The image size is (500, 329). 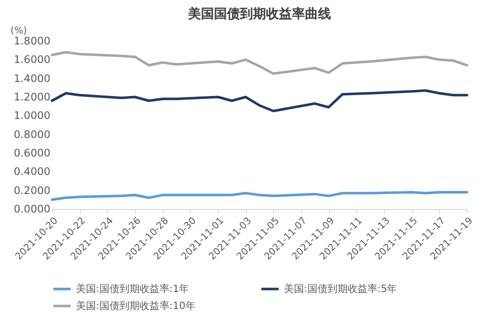 I want to click on y-tick-label: 1.8000, so click(x=32, y=42).